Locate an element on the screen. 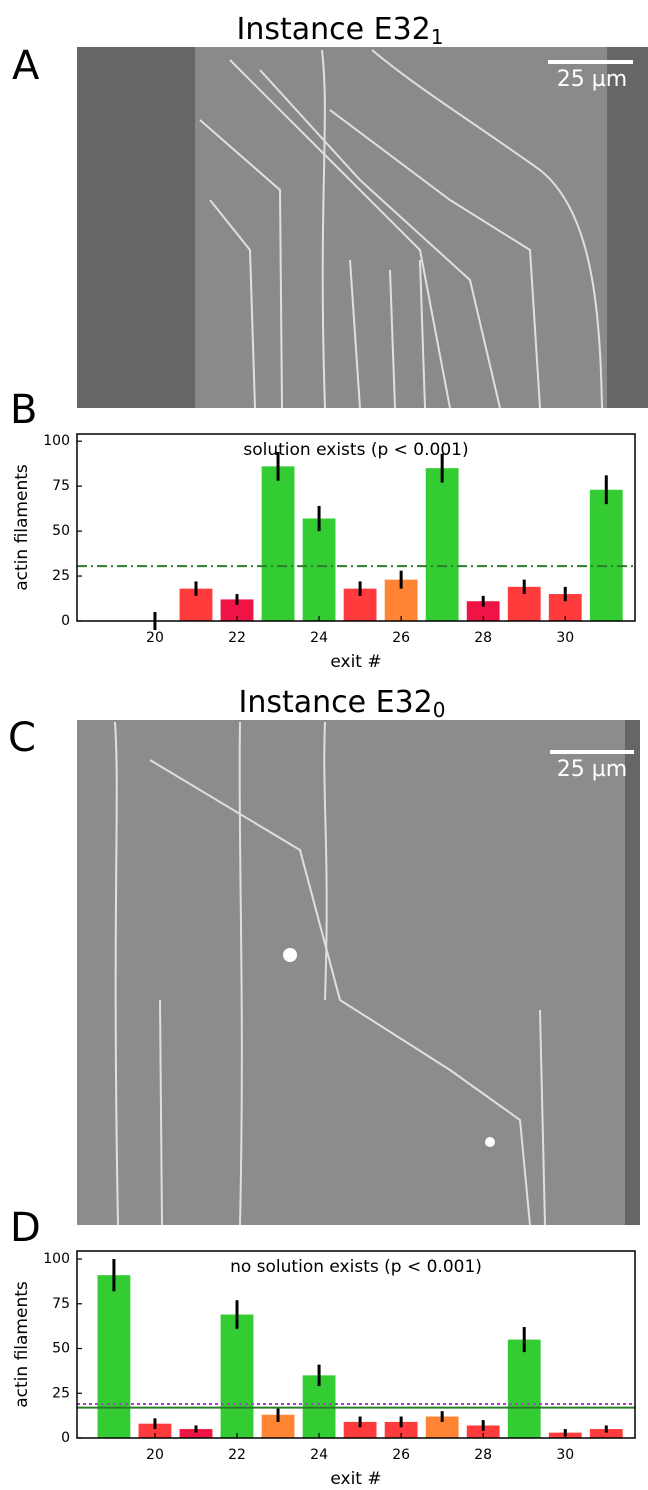  image-edge is located at coordinates (632, 972).